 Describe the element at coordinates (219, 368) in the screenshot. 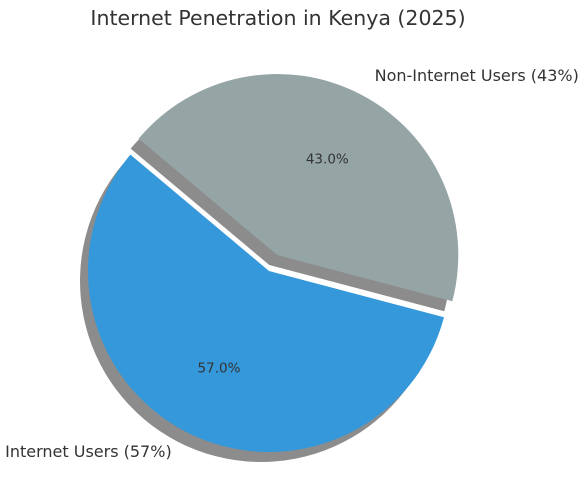

I see `pct-label-internet-users-57: 57.0%` at that location.